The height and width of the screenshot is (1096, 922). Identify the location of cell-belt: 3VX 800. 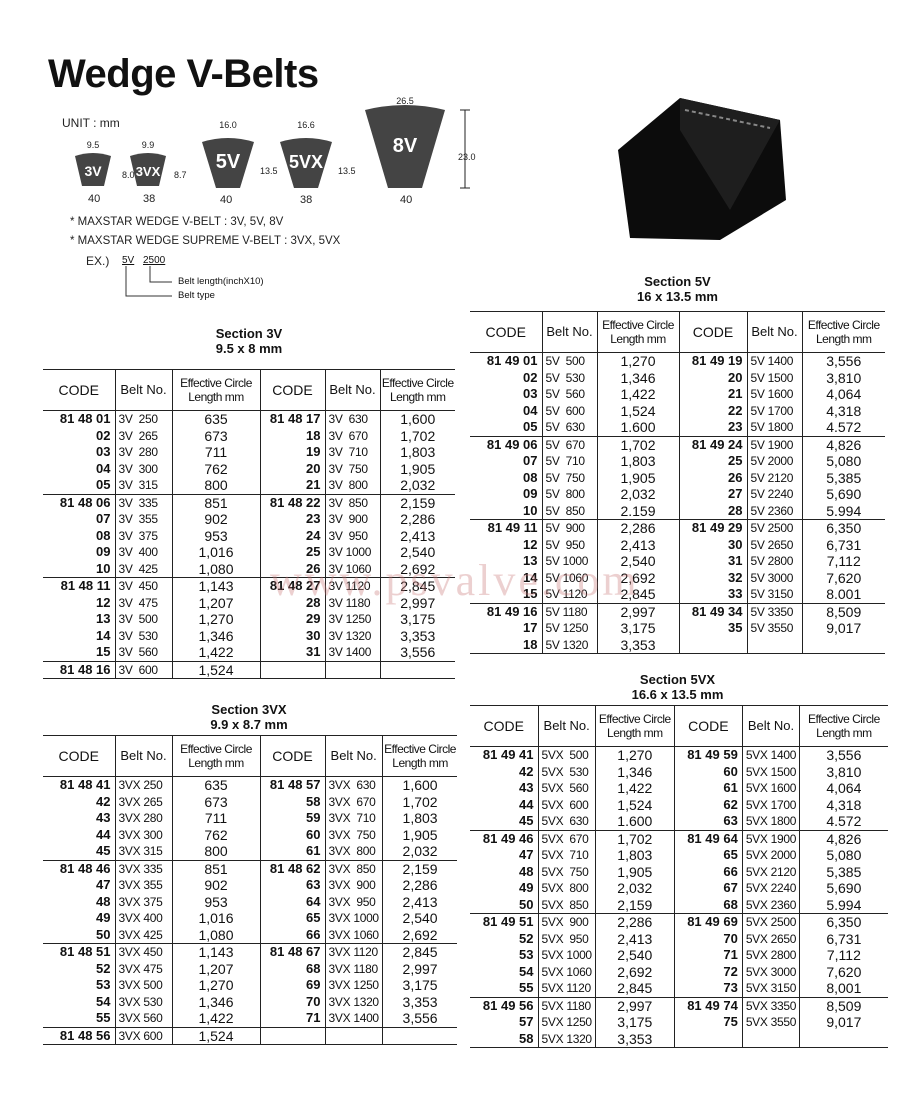
(353, 851).